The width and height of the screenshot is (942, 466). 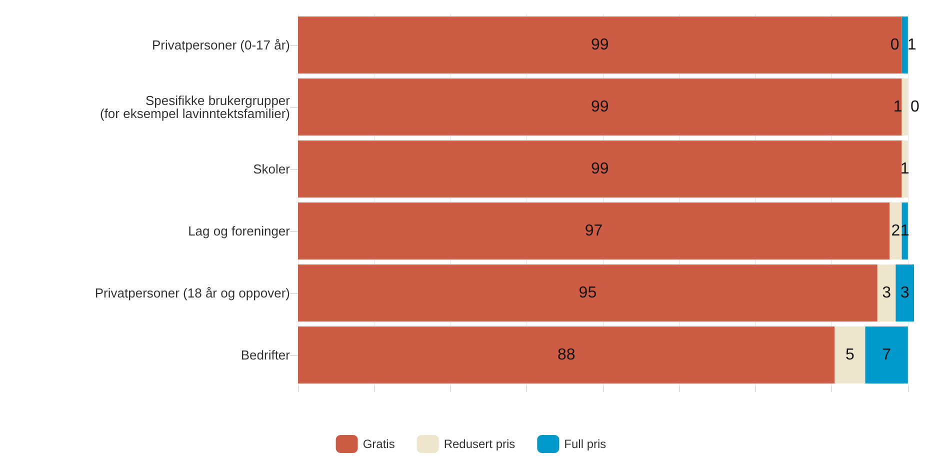 I want to click on data-label: 88, so click(x=566, y=355).